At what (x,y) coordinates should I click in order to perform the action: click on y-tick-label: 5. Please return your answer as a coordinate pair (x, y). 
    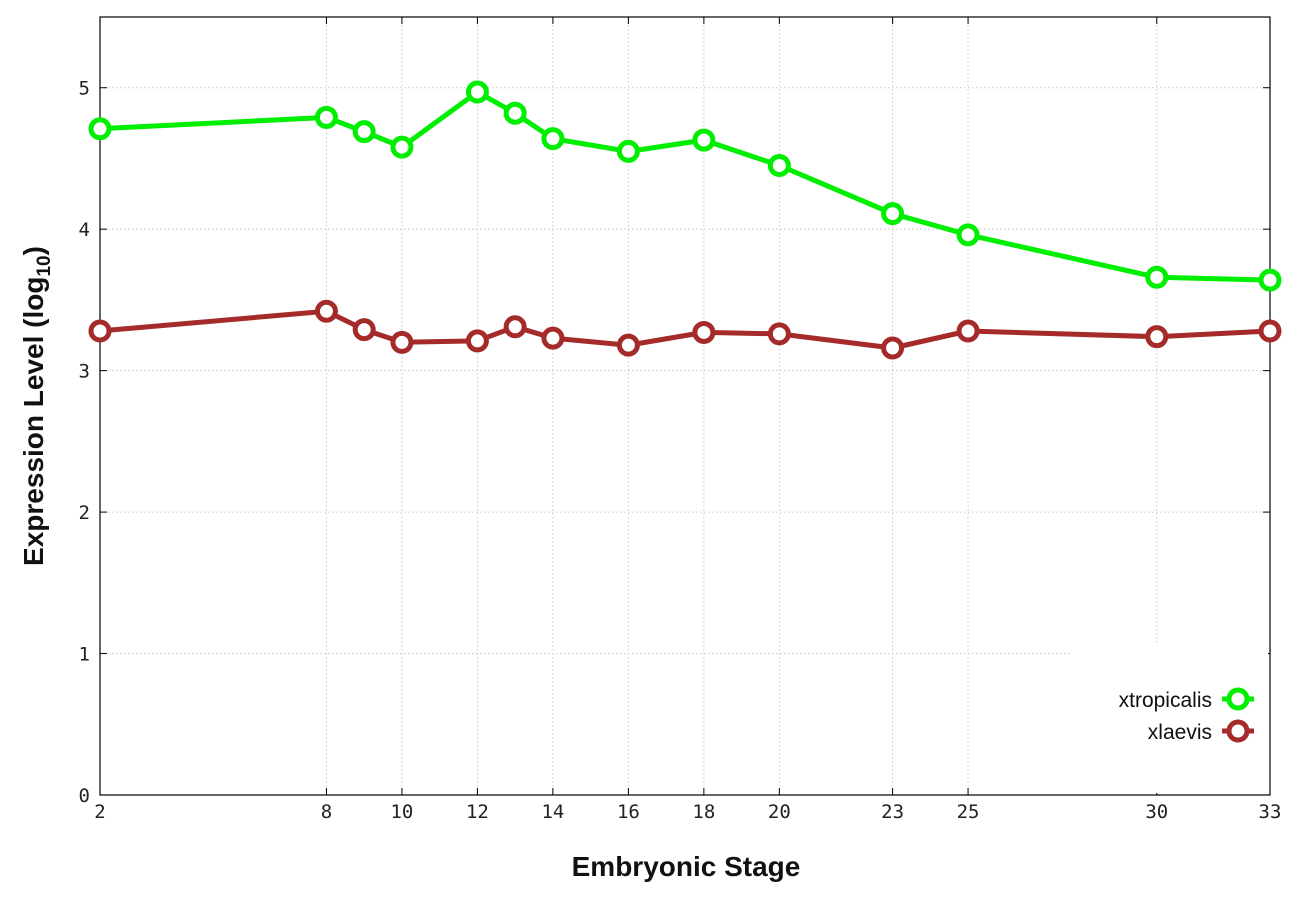
    Looking at the image, I should click on (84, 89).